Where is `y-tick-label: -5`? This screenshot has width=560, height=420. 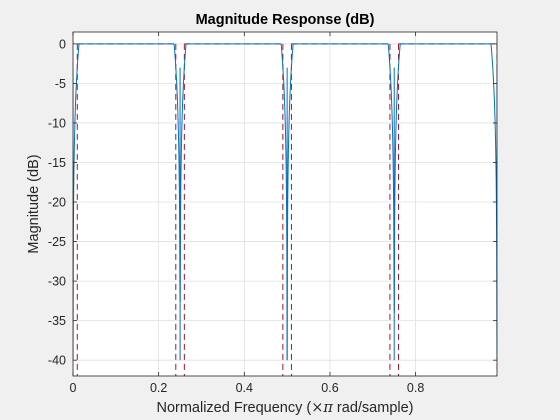
y-tick-label: -5 is located at coordinates (60, 84).